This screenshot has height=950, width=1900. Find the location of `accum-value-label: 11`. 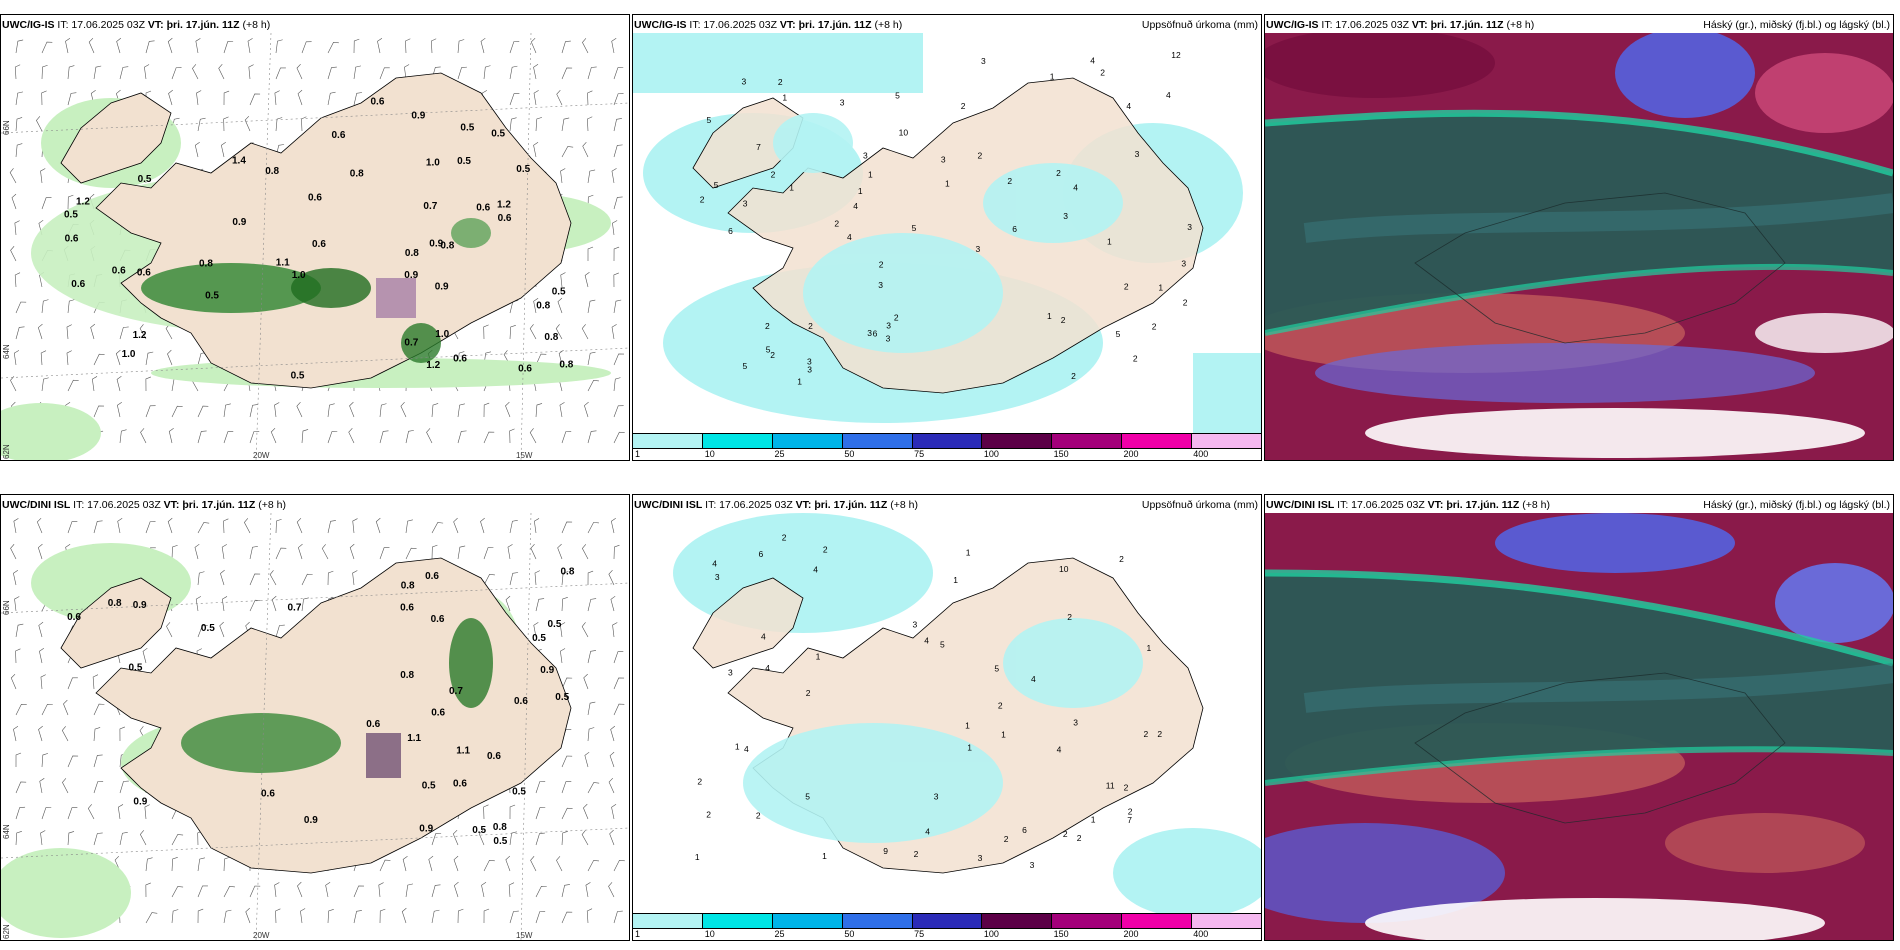

accum-value-label: 11 is located at coordinates (1110, 786).